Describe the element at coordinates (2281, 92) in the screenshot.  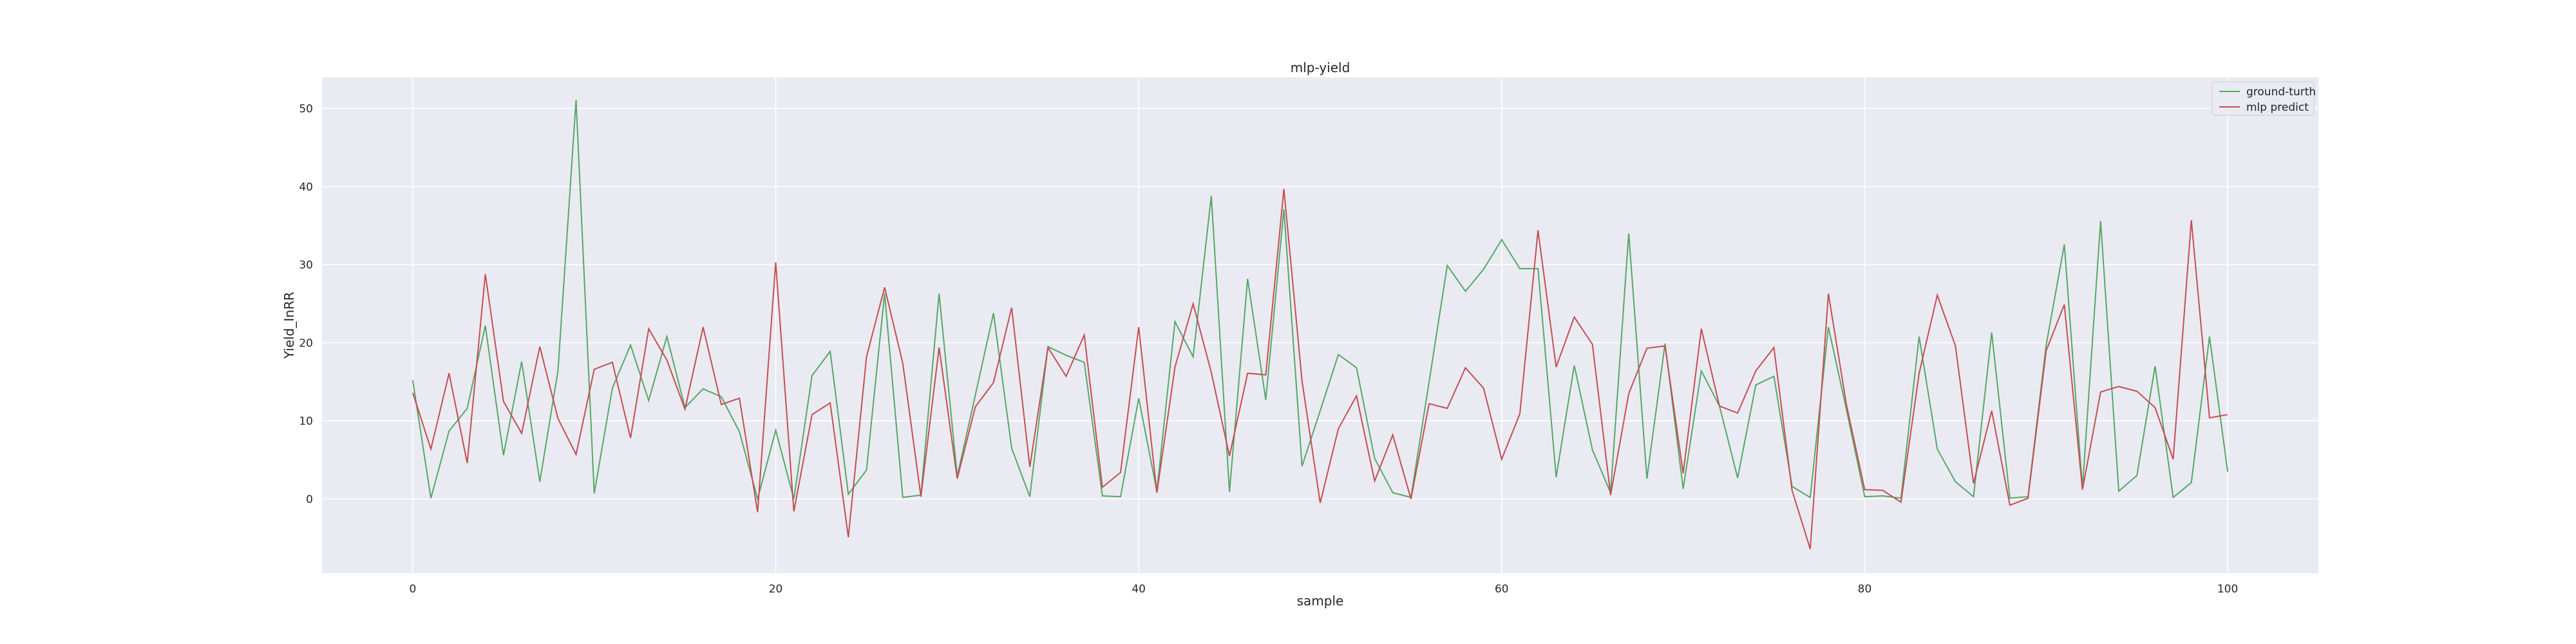
I see `legend-label-ground-turth: ground-turth` at that location.